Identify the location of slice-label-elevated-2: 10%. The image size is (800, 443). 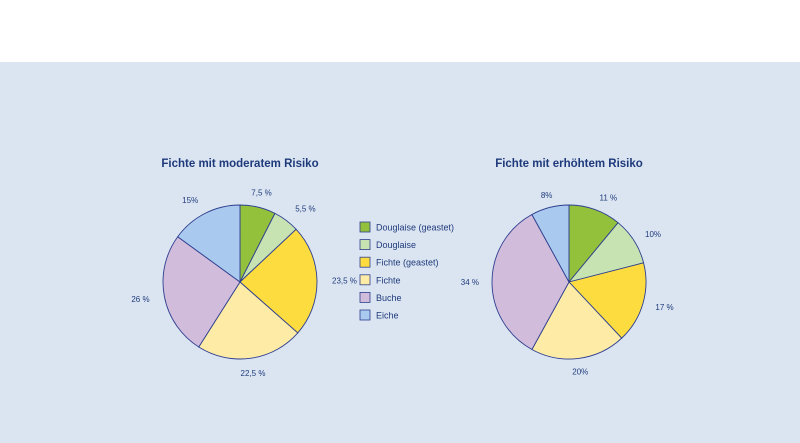
(653, 234).